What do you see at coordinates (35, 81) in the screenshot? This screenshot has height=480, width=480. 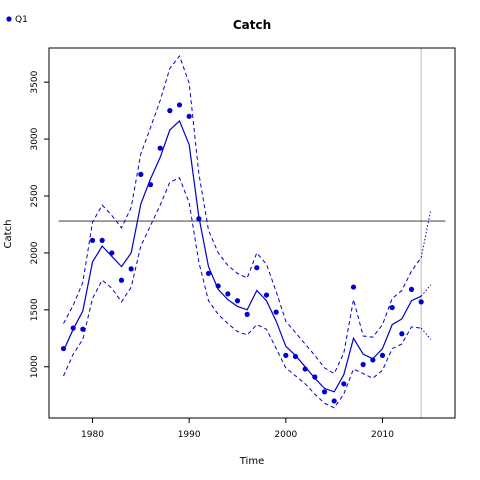 I see `y-tick-label: 3500` at bounding box center [35, 81].